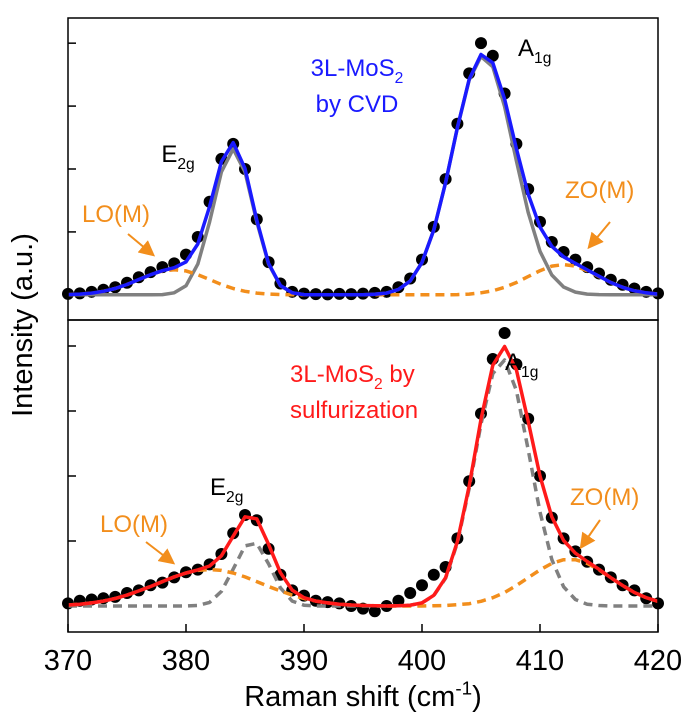 This screenshot has width=691, height=718. Describe the element at coordinates (349, 697) in the screenshot. I see `x-axis-label-part: Raman shift (cm` at that location.